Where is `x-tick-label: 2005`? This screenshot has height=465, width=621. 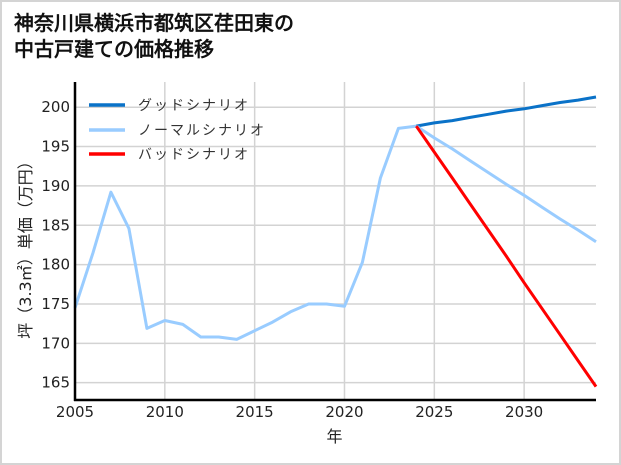 x-tick-label: 2005 is located at coordinates (75, 412).